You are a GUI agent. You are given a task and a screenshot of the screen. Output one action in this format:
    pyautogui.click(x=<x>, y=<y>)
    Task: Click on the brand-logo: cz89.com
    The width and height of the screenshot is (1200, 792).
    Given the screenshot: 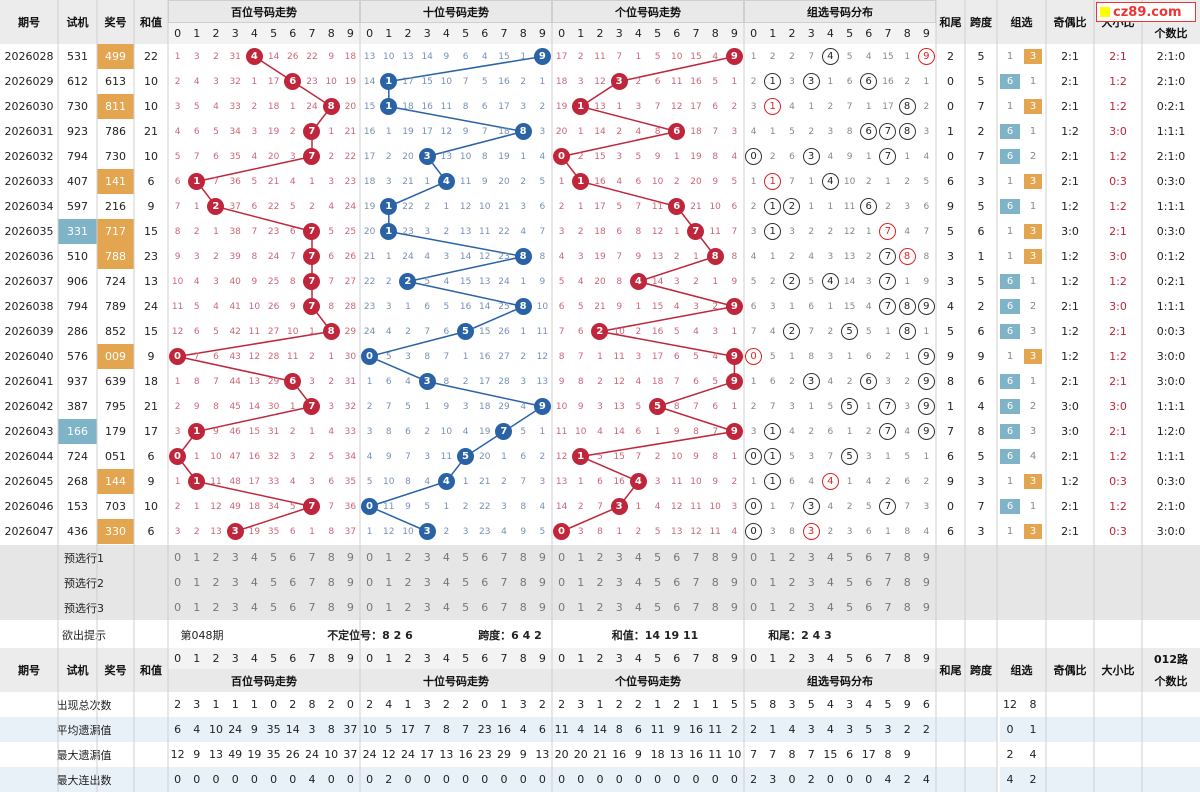 What is the action you would take?
    pyautogui.click(x=1146, y=12)
    